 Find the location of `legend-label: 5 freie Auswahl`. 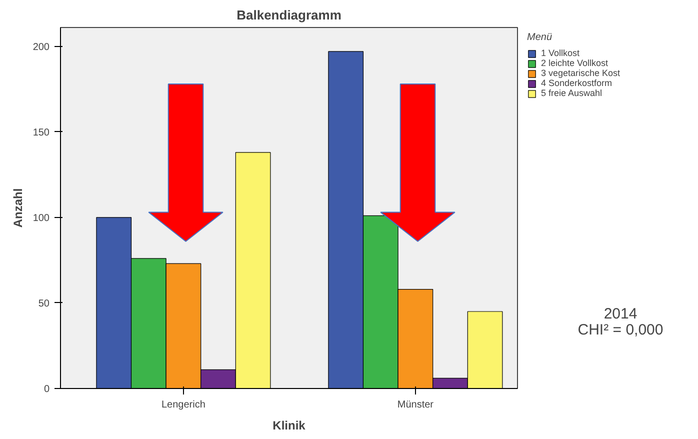

legend-label: 5 freie Auswahl is located at coordinates (571, 93).